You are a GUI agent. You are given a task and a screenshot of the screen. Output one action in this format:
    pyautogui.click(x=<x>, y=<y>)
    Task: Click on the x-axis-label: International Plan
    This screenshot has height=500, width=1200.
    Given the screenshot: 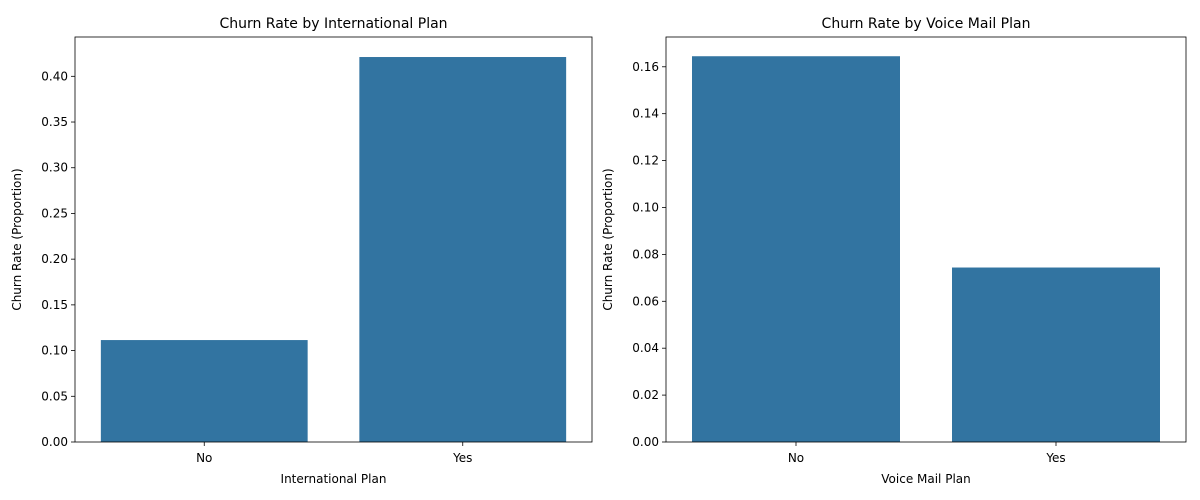 What is the action you would take?
    pyautogui.click(x=334, y=479)
    